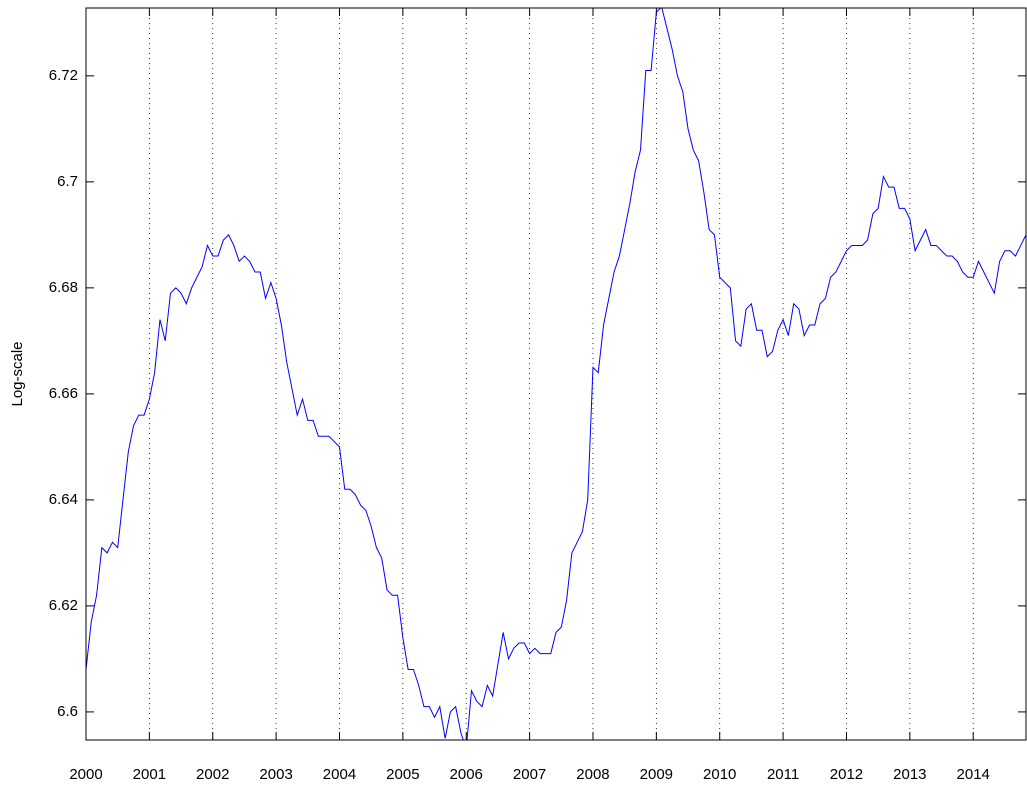 The height and width of the screenshot is (790, 1027). I want to click on y-tick-label: 6.66, so click(63, 393).